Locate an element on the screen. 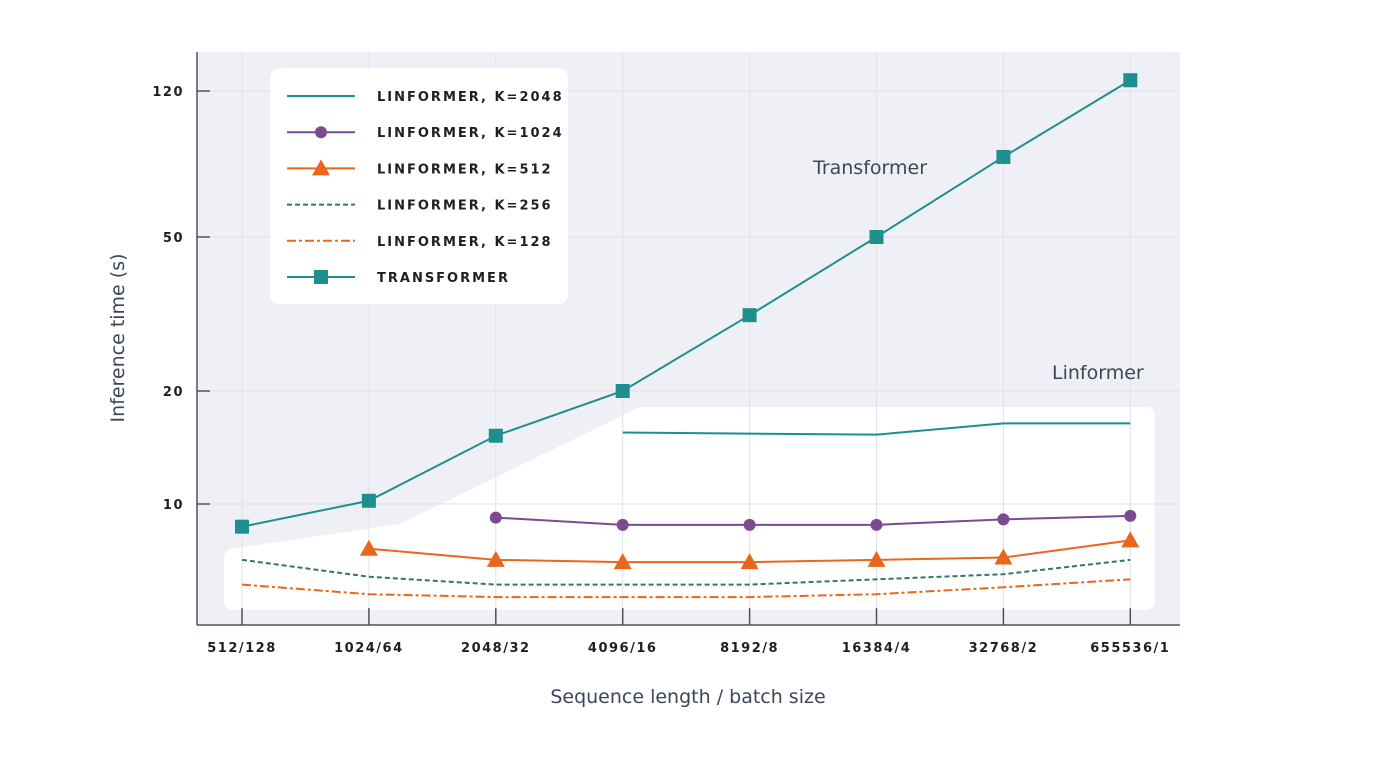 The image size is (1378, 775). legend-item: LINFORMER, K=128 is located at coordinates (420, 242).